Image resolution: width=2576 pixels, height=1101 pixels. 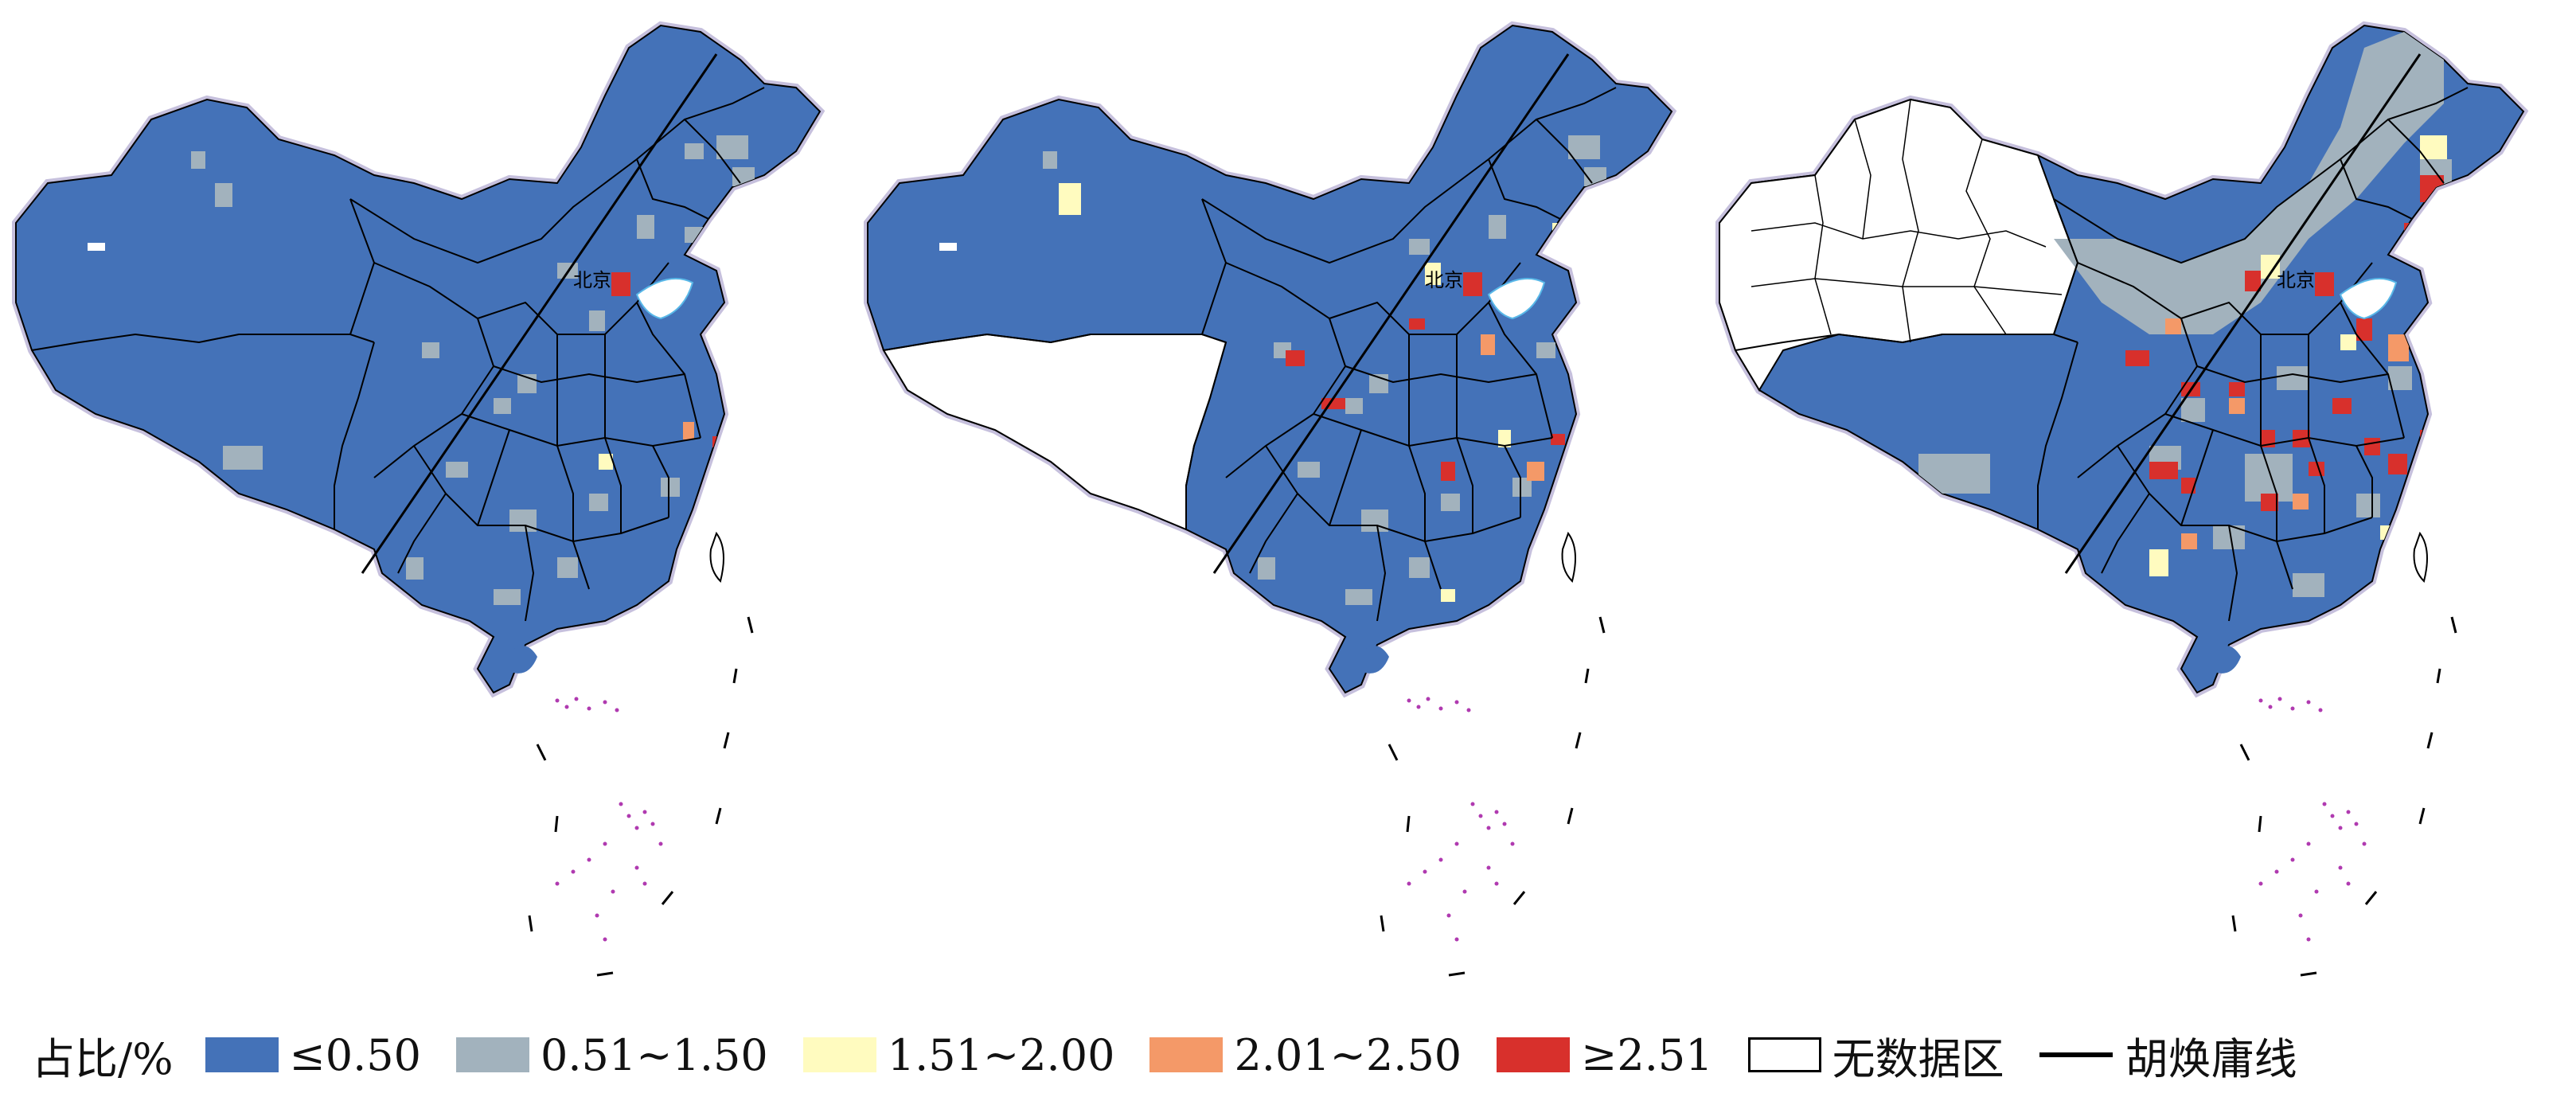 What do you see at coordinates (1918, 1058) in the screenshot?
I see `legend-label-nodata: 无数据区` at bounding box center [1918, 1058].